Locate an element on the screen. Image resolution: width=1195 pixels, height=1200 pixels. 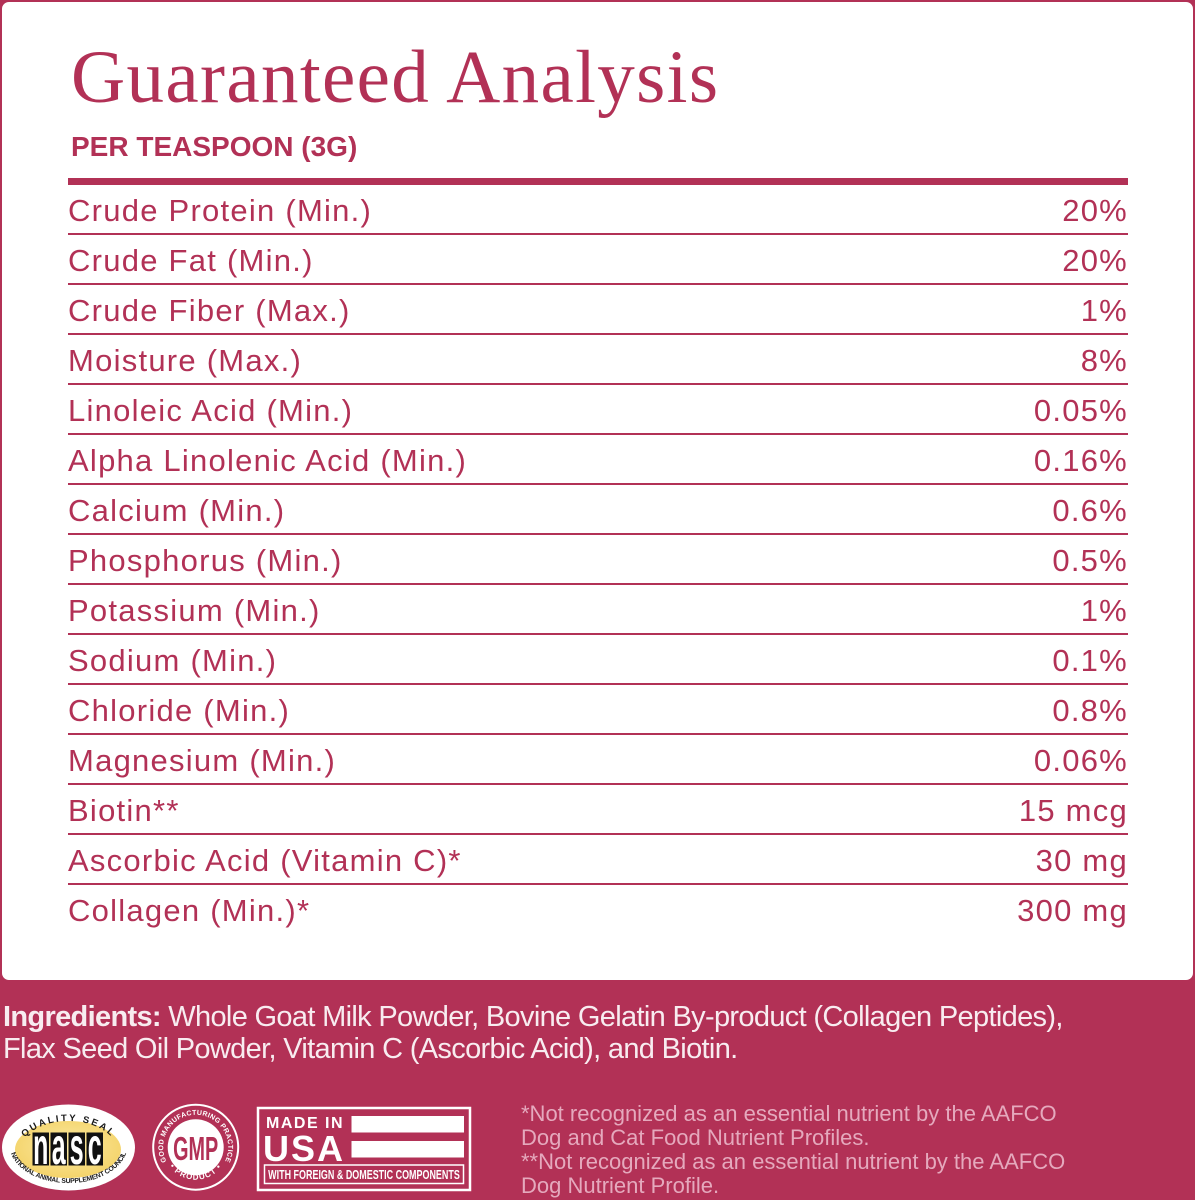
svg-text: n is located at coordinates (40, 1146).